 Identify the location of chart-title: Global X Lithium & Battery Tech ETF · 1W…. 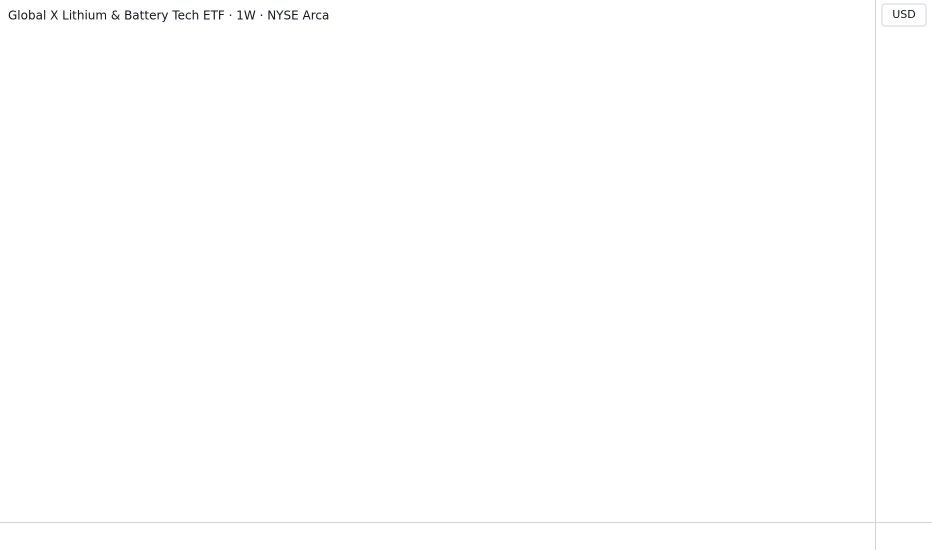
(168, 16).